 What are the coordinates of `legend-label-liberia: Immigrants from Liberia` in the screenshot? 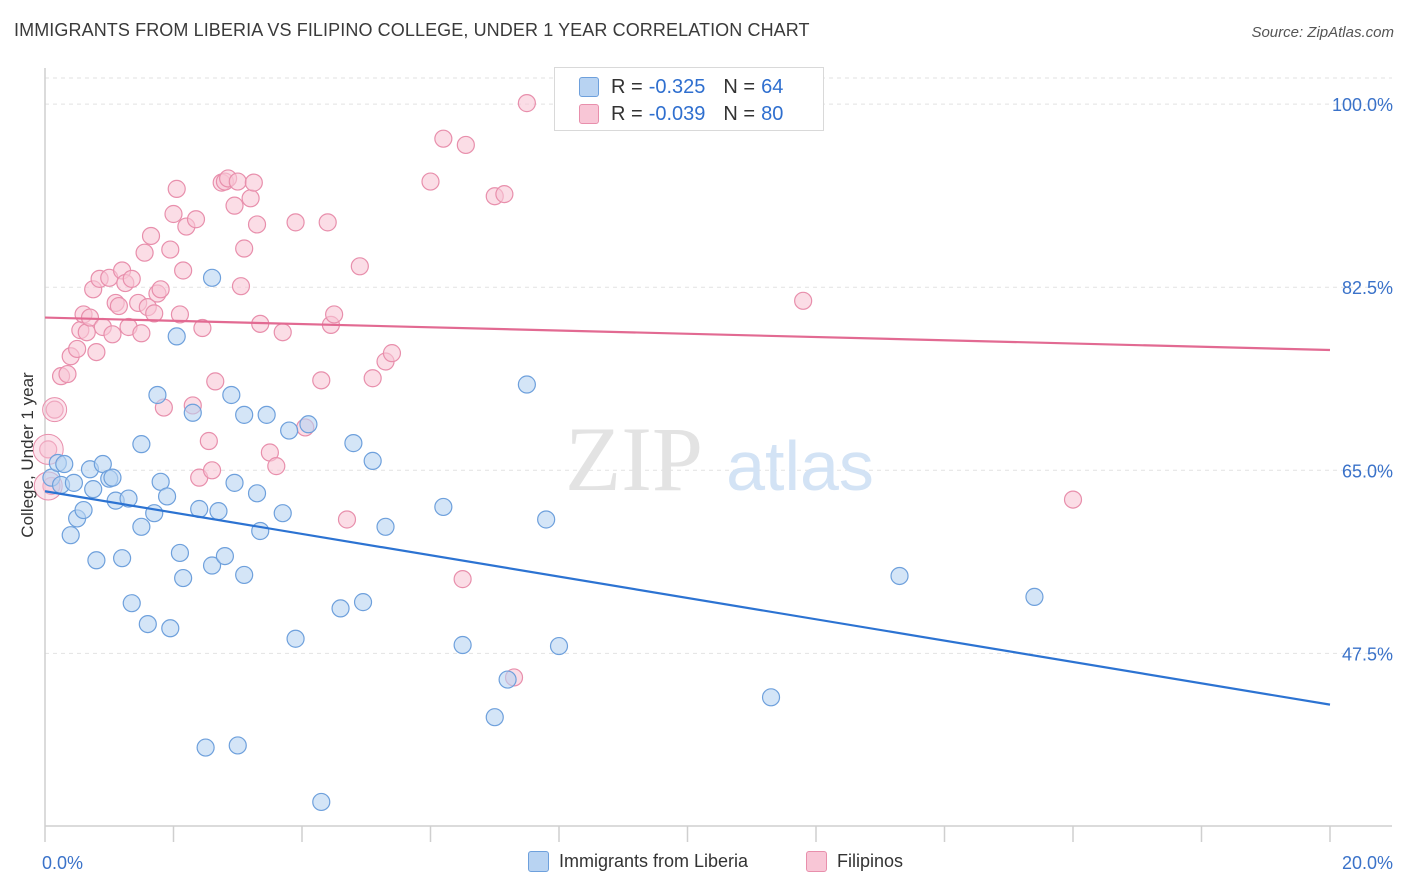 It's located at (654, 861).